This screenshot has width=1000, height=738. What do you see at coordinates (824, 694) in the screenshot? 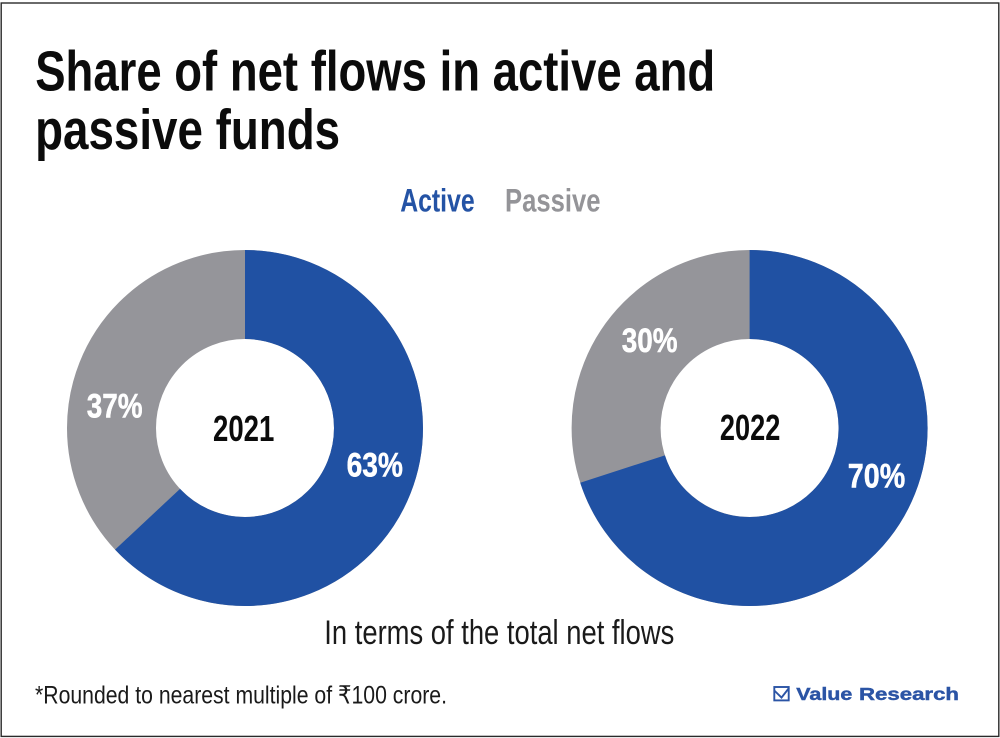
I see `svg-text: Value` at bounding box center [824, 694].